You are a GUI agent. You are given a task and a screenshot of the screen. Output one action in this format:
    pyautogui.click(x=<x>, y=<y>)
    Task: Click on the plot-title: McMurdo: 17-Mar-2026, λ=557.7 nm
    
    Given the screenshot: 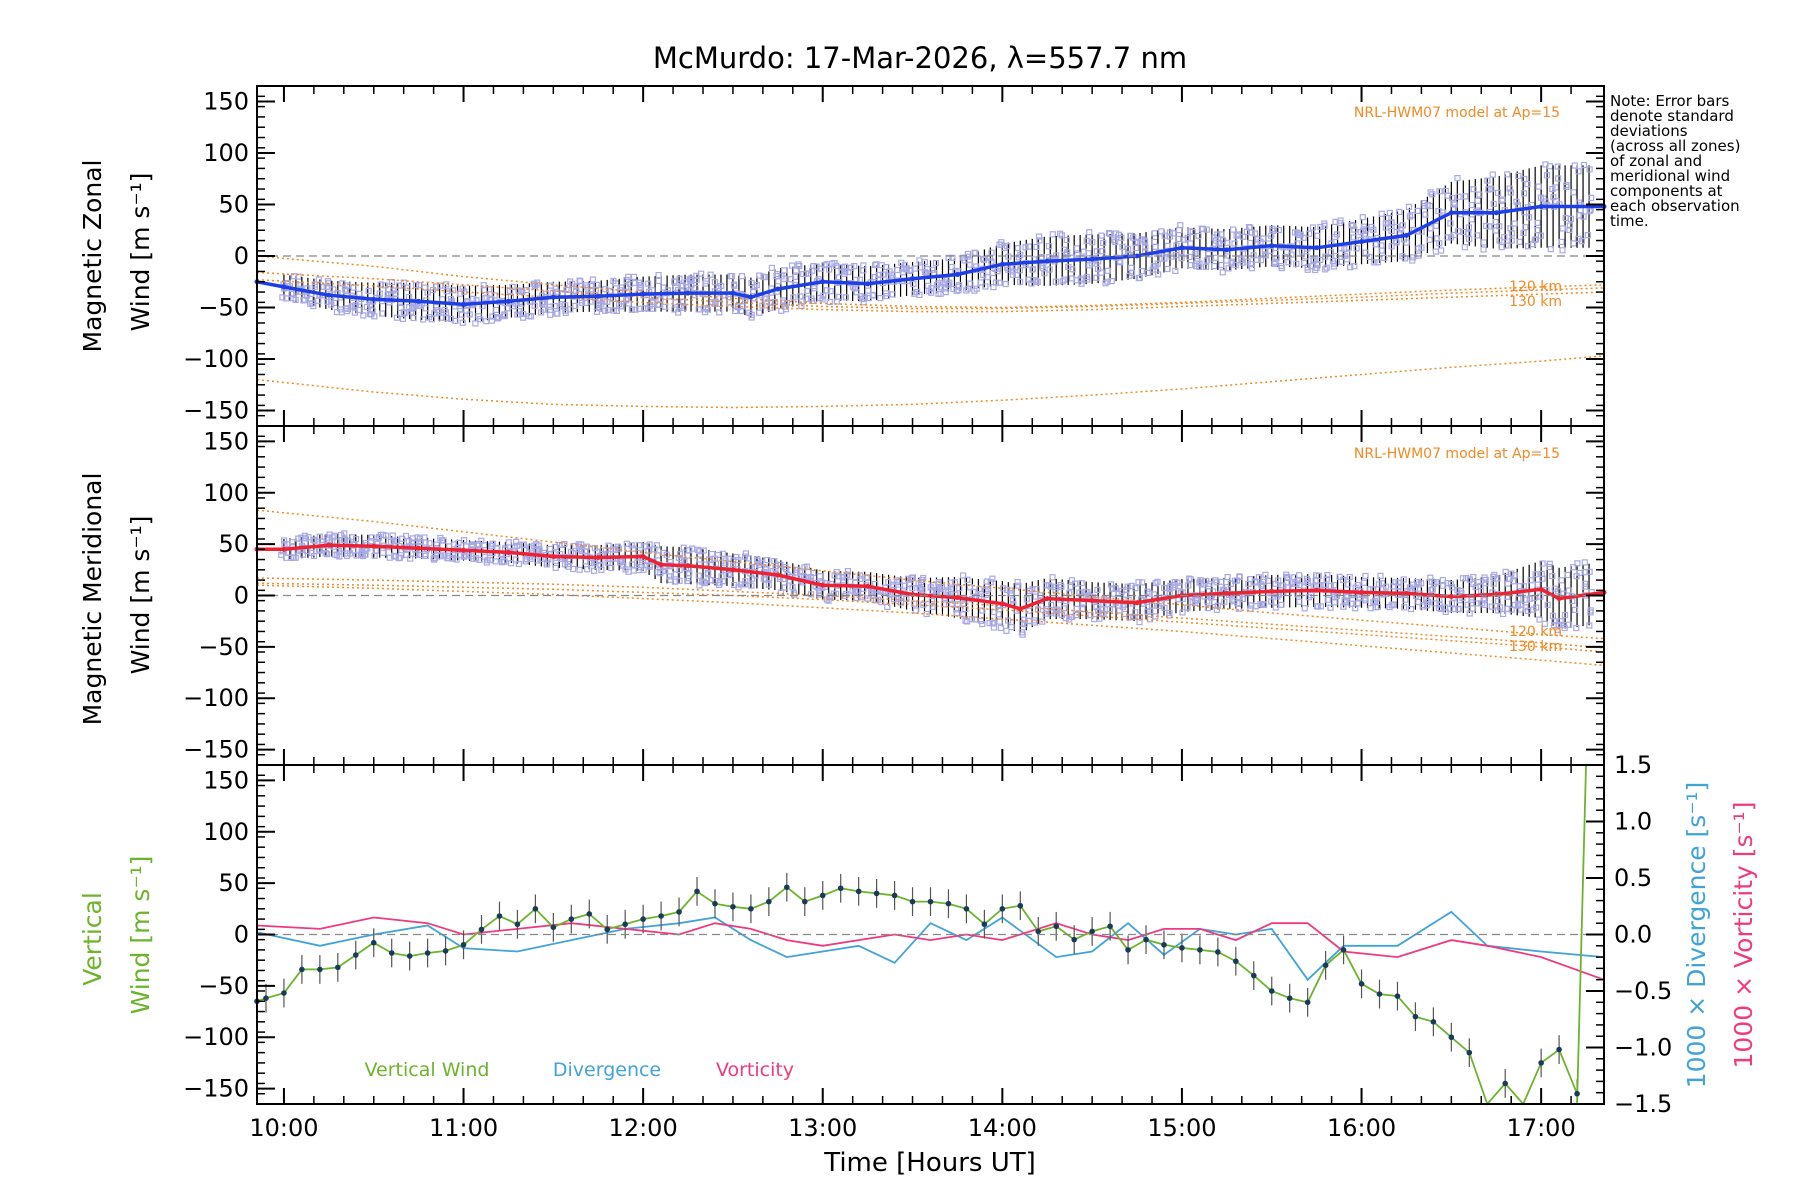 What is the action you would take?
    pyautogui.click(x=920, y=58)
    